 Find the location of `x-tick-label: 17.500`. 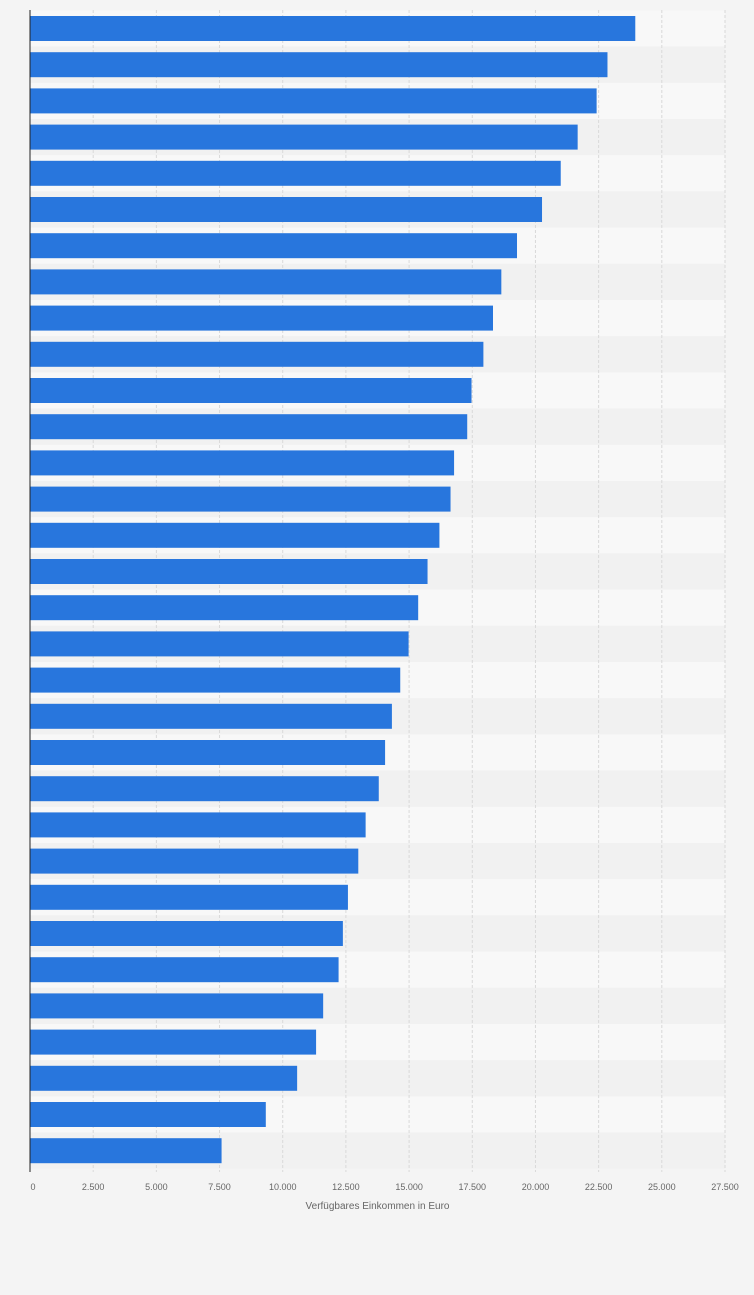

x-tick-label: 17.500 is located at coordinates (473, 1187).